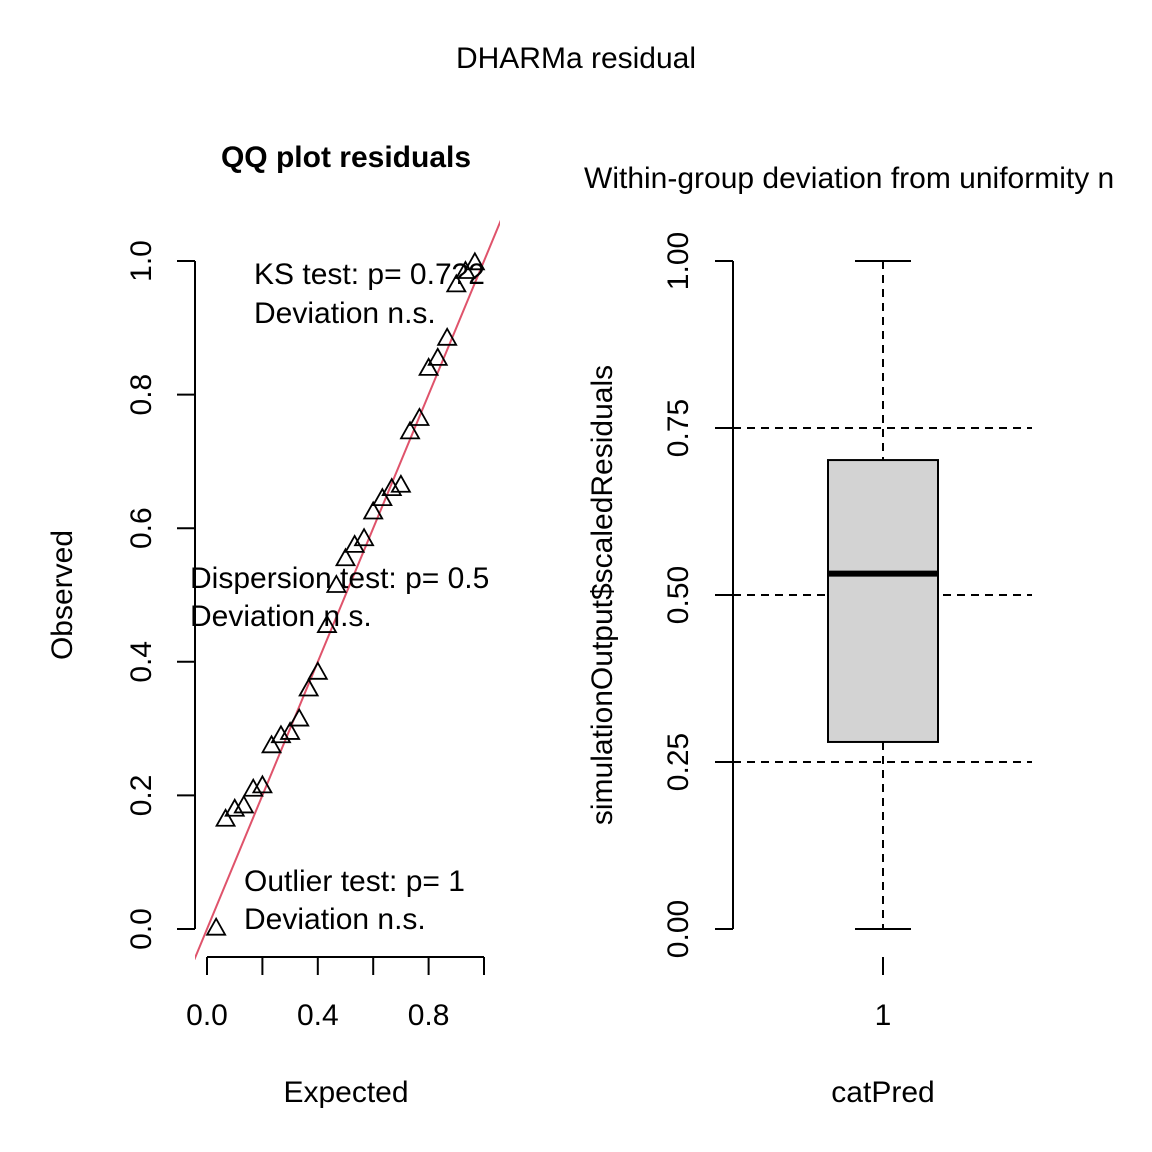  I want to click on dispersion-test-label: Dispersion test: p= 0.5, so click(339, 578).